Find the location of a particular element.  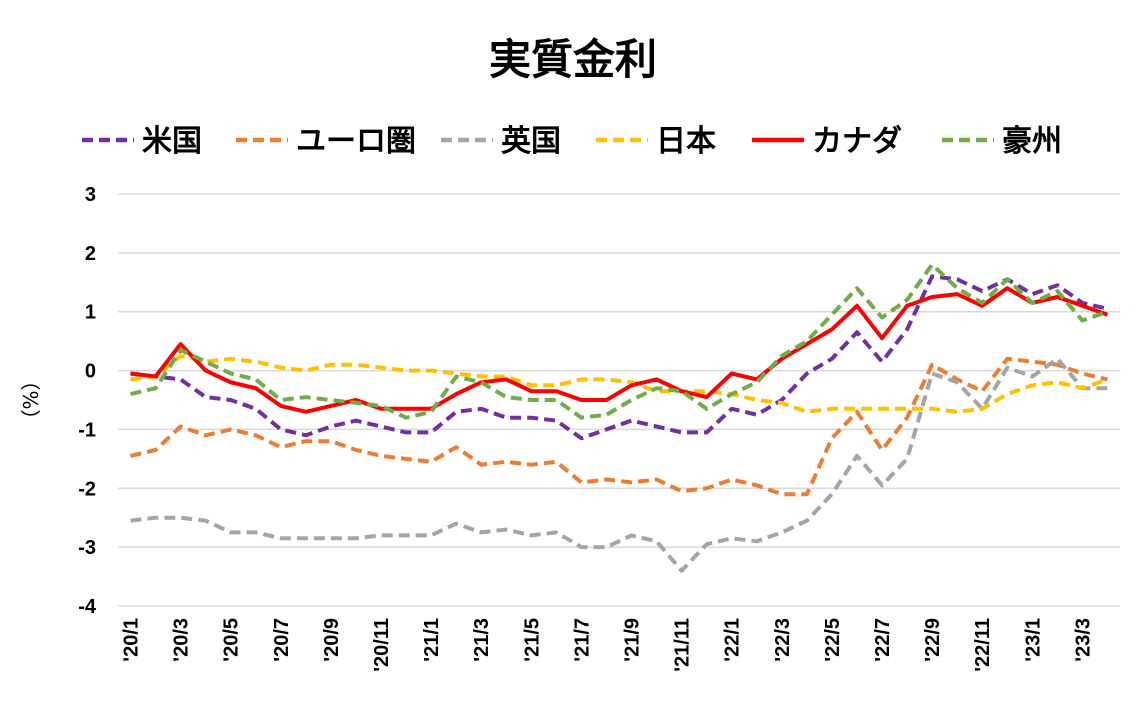

legend-label-0: 米国 is located at coordinates (172, 141).